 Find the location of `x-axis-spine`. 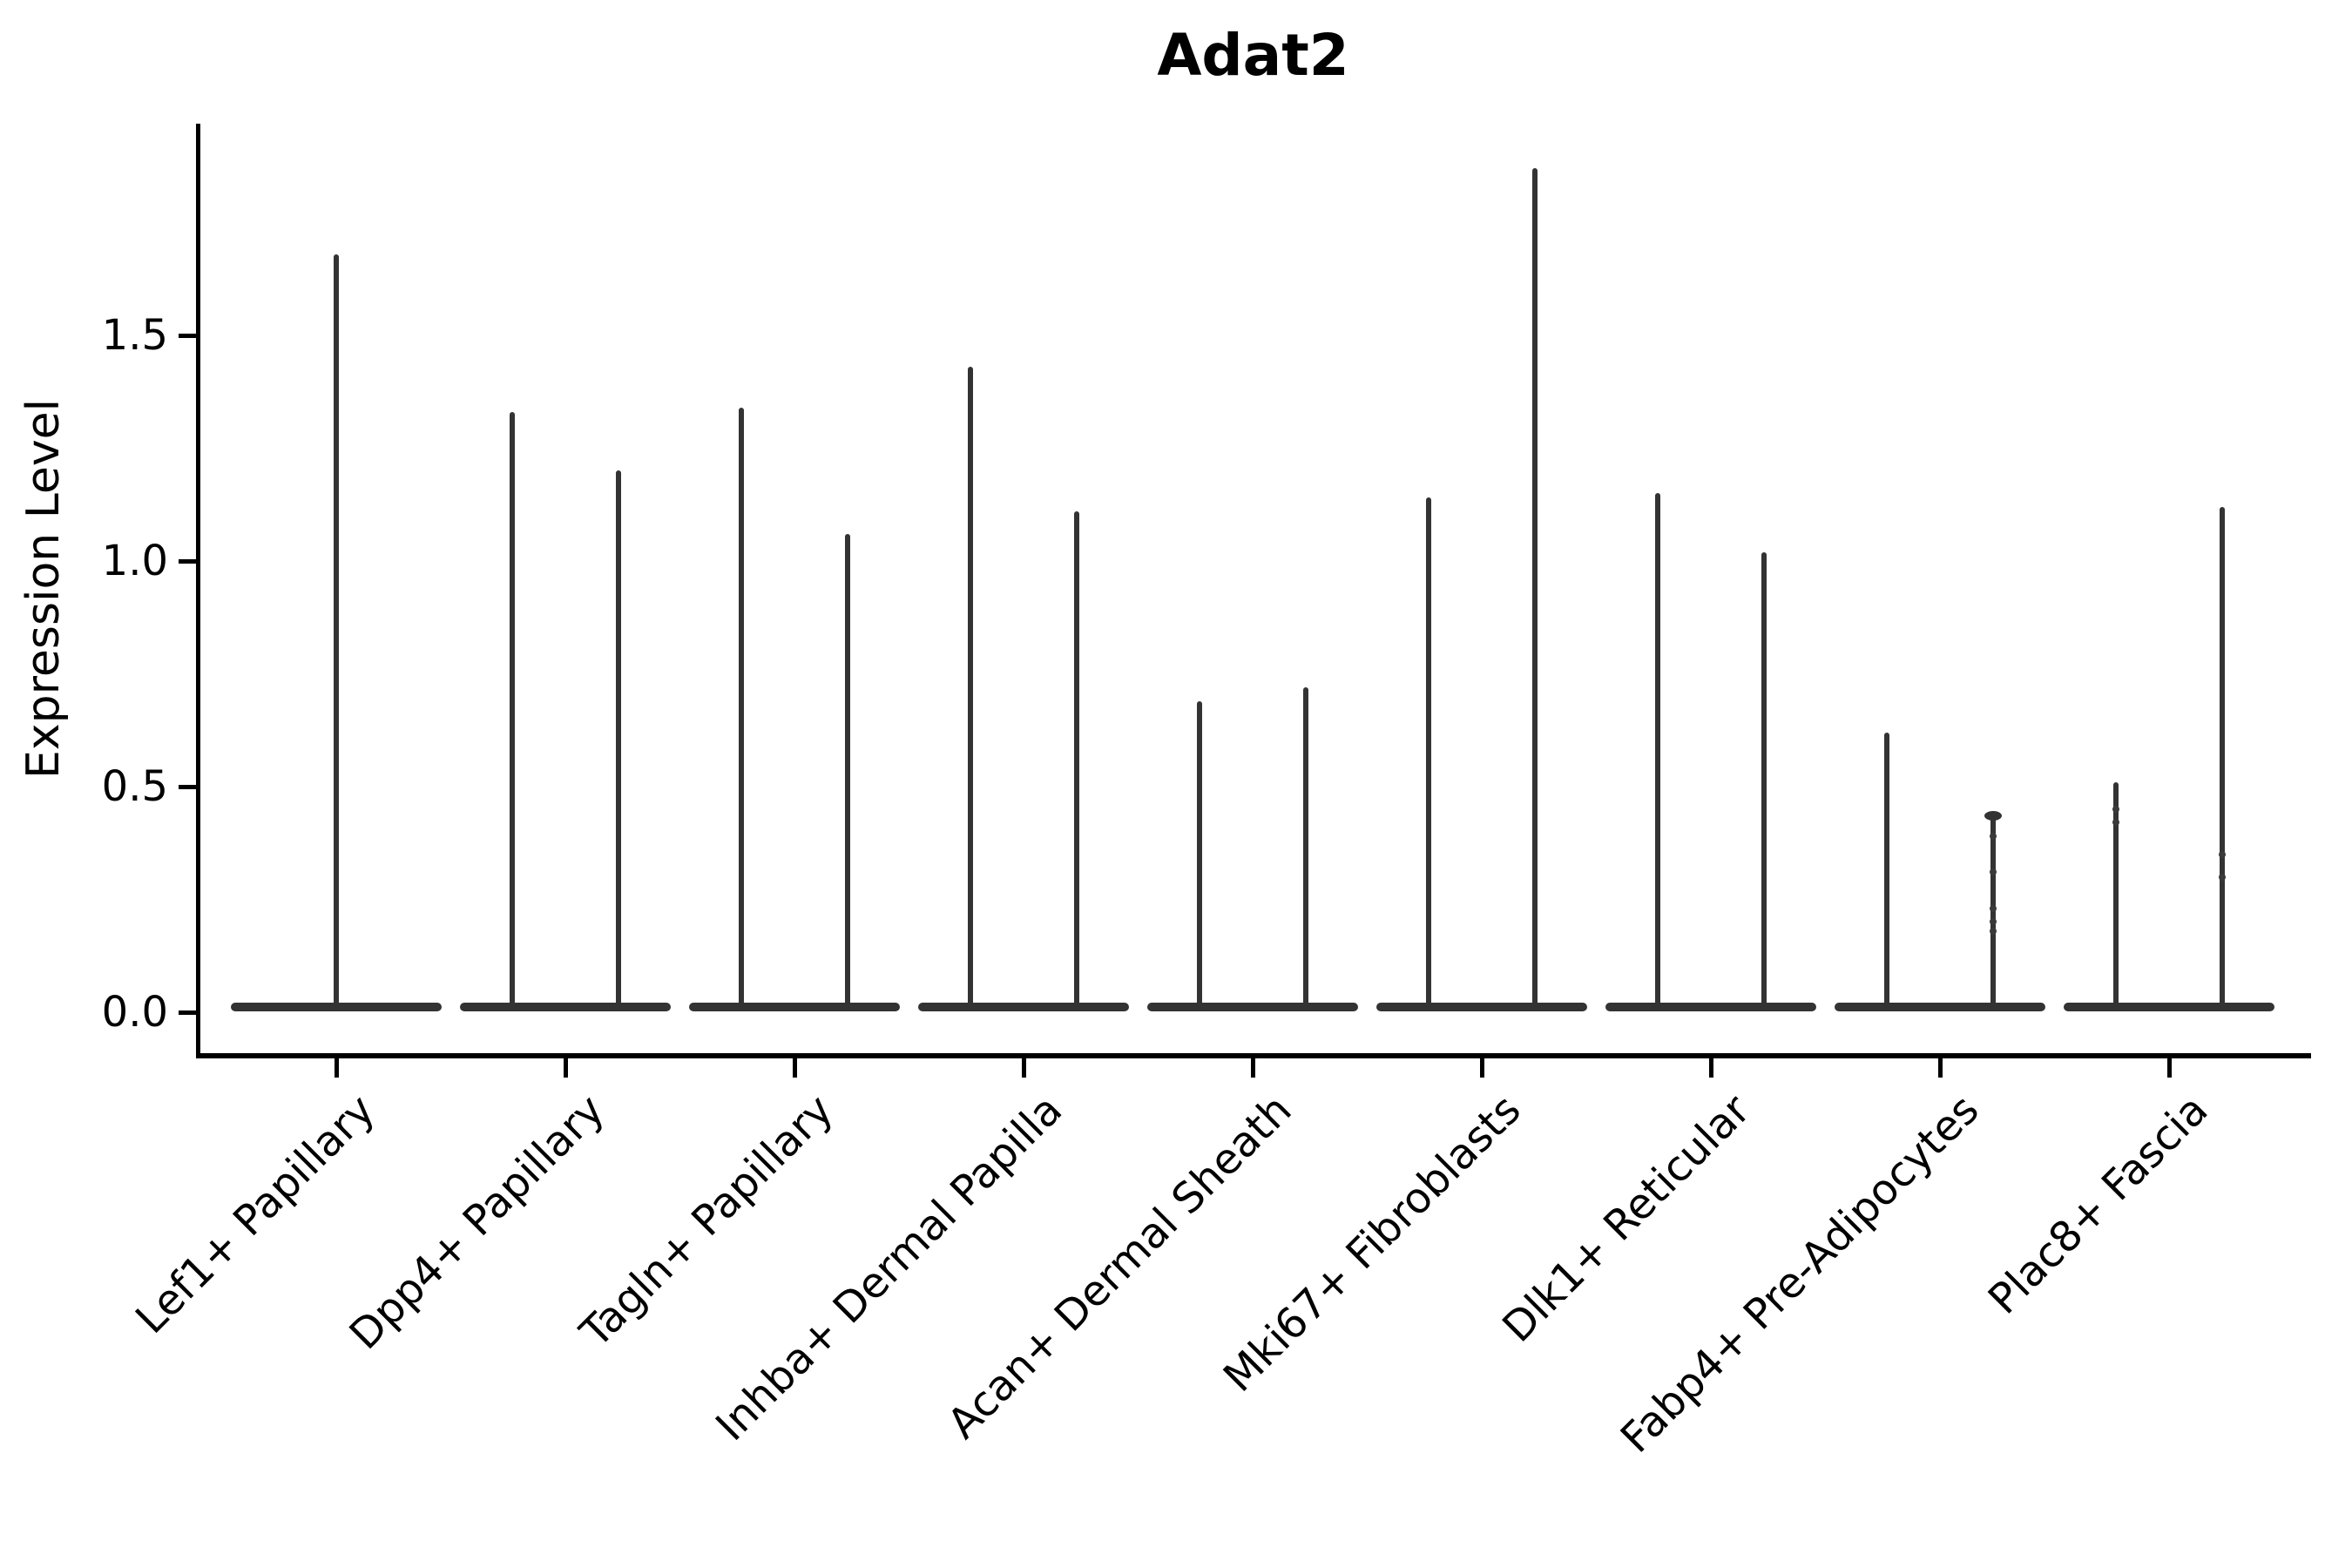

x-axis-spine is located at coordinates (1253, 1055).